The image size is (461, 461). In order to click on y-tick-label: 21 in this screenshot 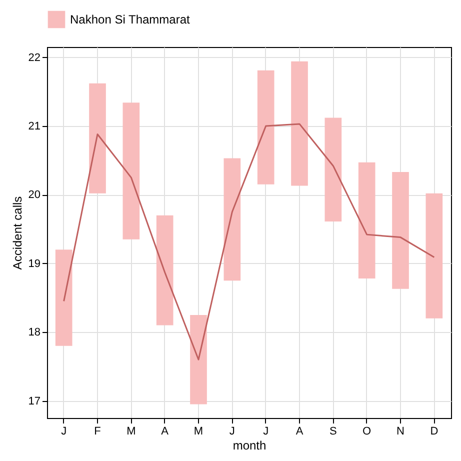, I will do `click(34, 126)`.